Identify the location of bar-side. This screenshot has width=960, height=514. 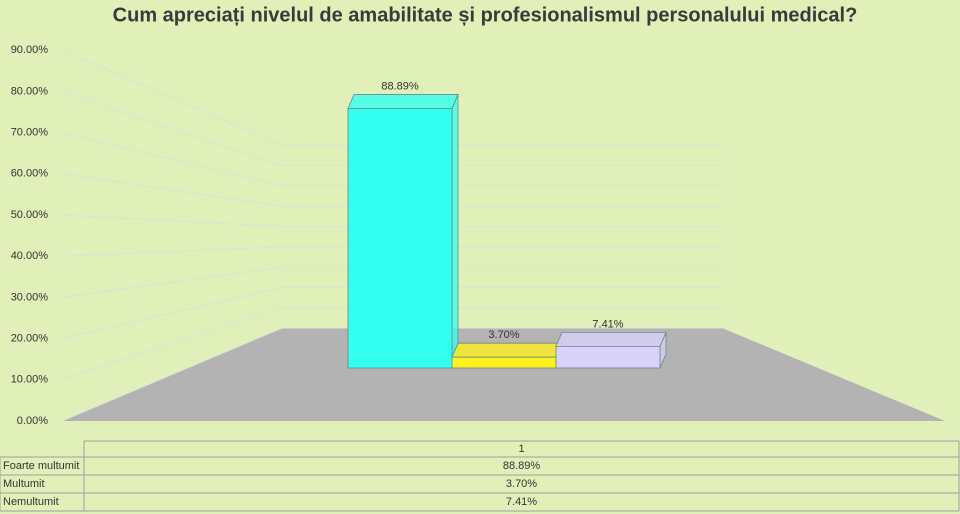
(455, 231).